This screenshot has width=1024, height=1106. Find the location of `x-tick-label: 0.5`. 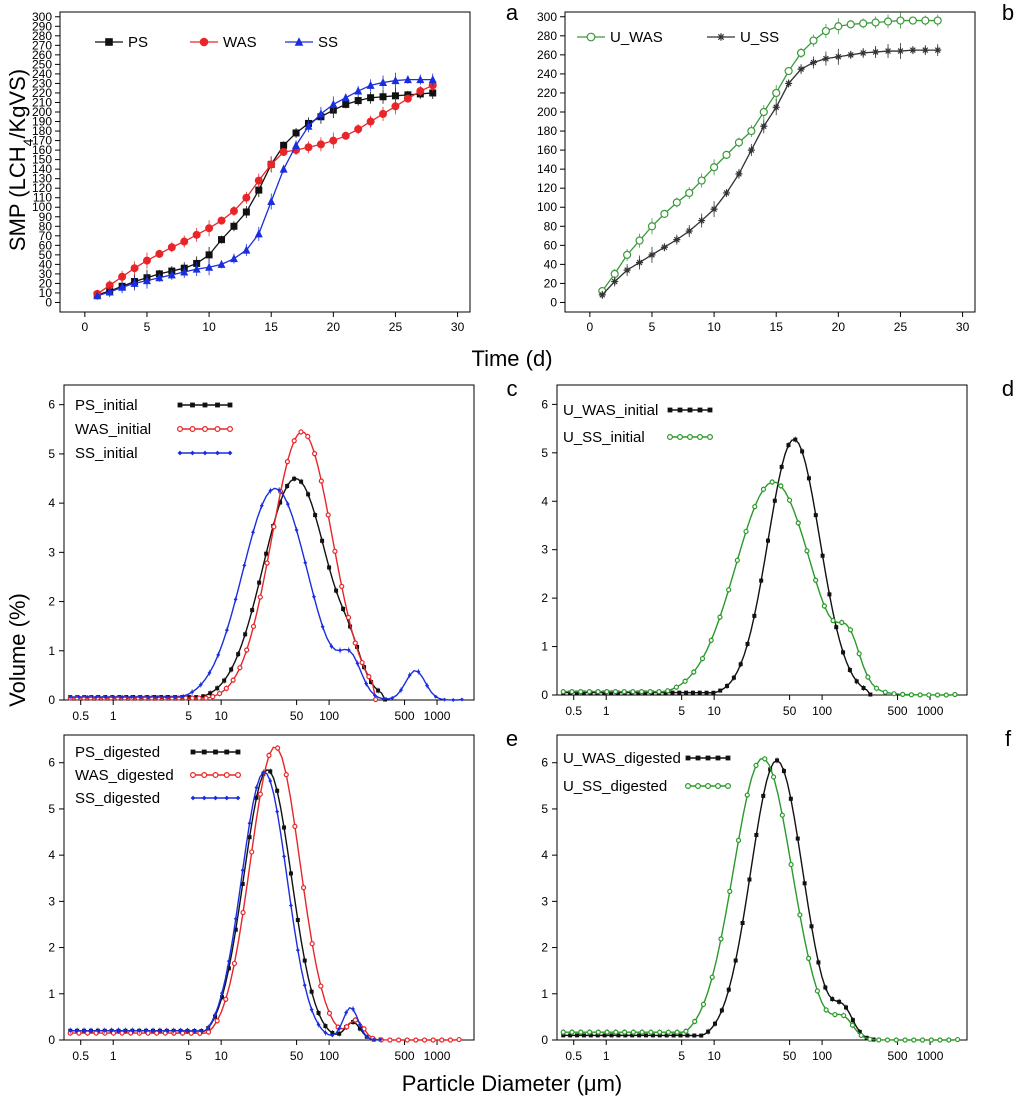

x-tick-label: 0.5 is located at coordinates (573, 1056).